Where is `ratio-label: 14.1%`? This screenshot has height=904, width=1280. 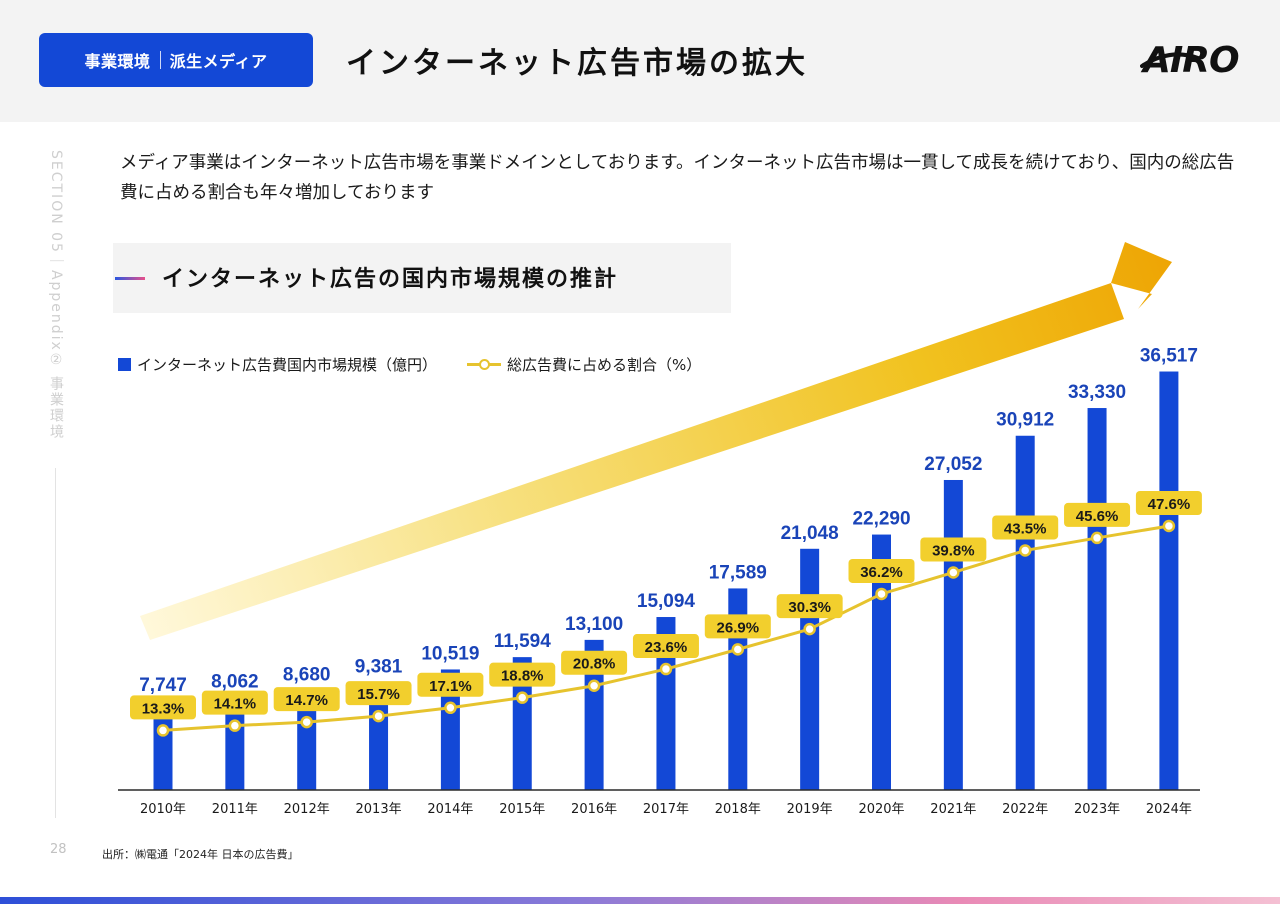 ratio-label: 14.1% is located at coordinates (235, 704).